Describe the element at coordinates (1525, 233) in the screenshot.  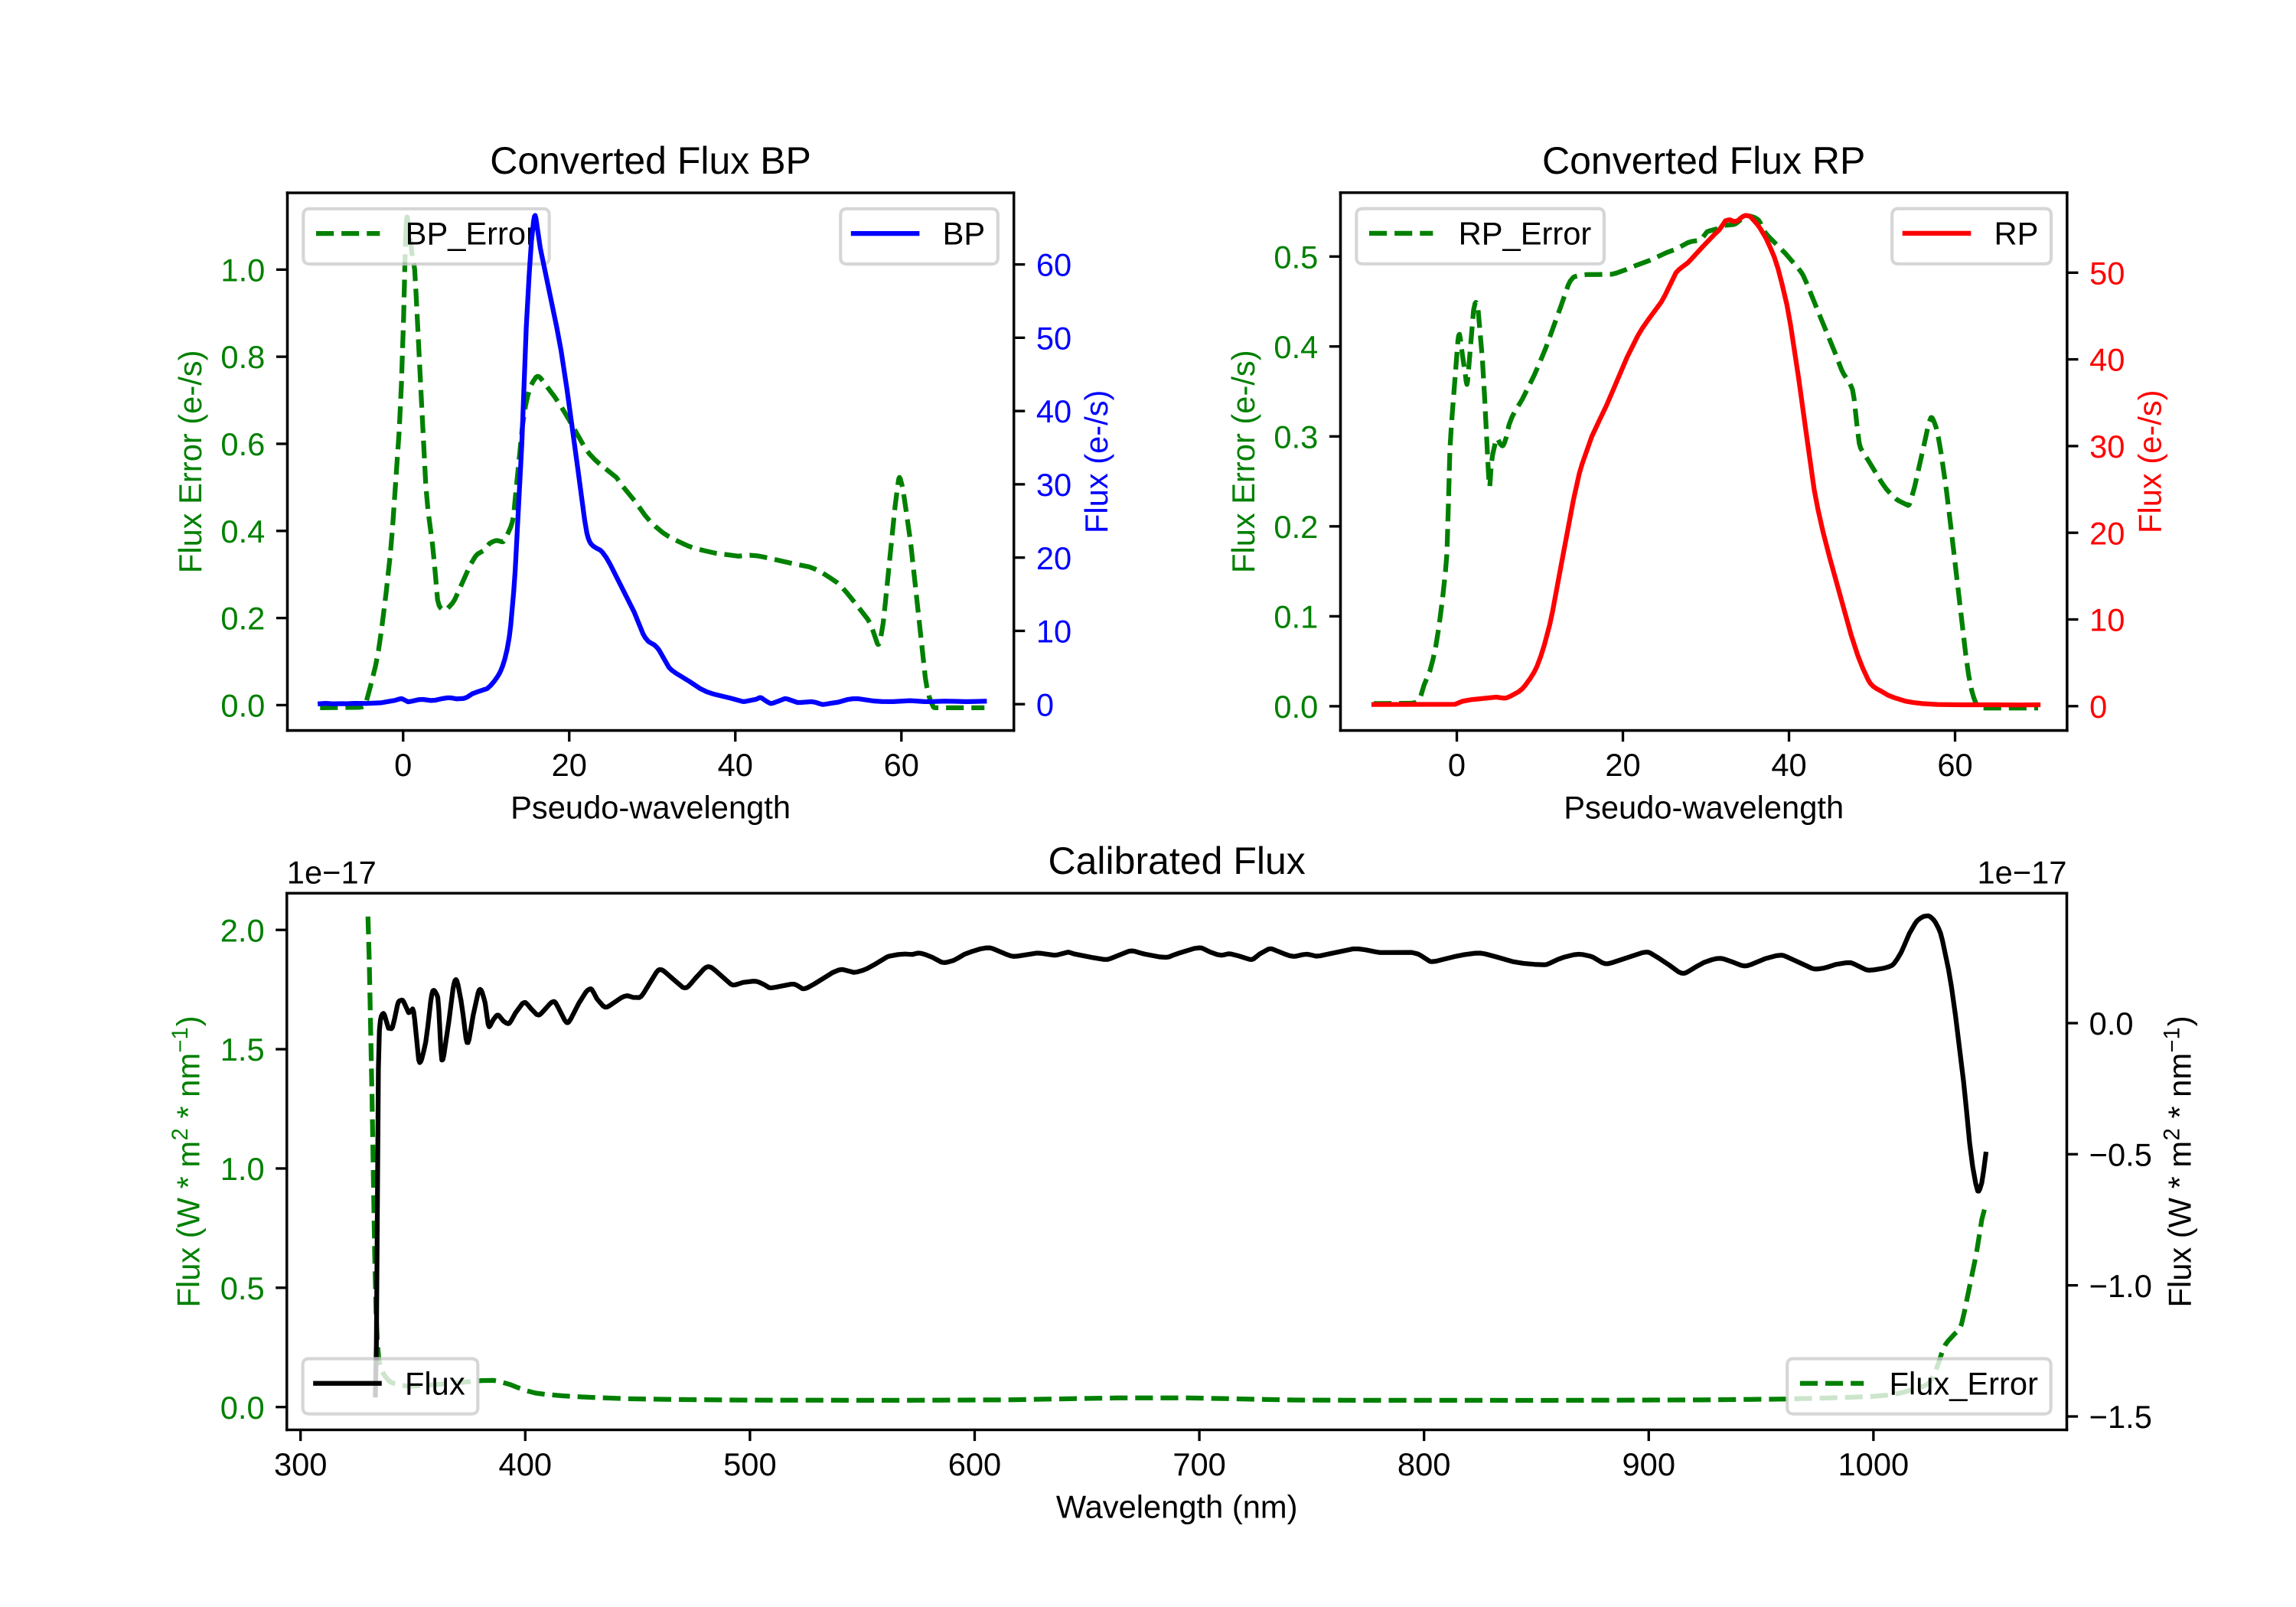
I see `svg-text: RP_Error` at that location.